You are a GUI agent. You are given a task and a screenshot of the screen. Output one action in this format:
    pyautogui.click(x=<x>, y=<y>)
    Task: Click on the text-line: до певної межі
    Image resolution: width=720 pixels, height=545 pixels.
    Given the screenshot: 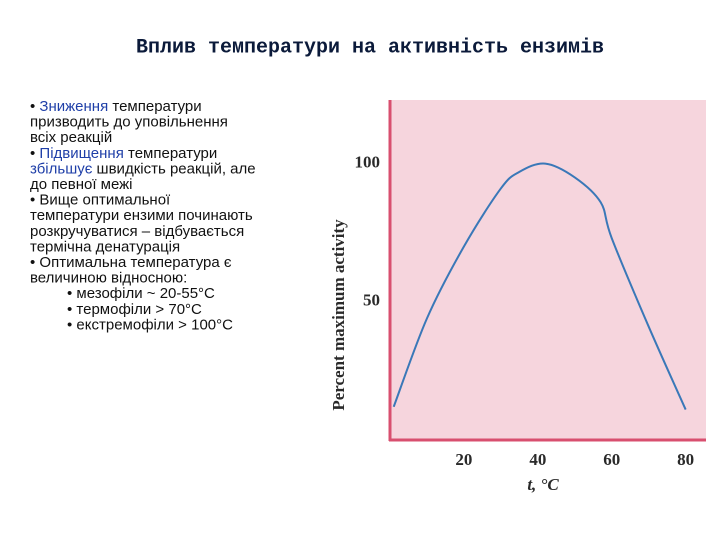 What is the action you would take?
    pyautogui.click(x=81, y=184)
    